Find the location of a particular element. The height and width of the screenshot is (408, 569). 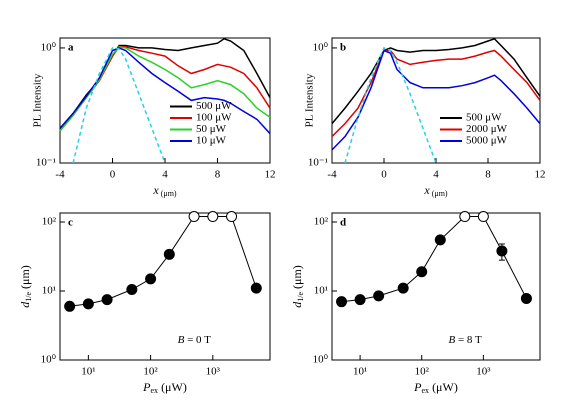

annotation-part: = 0 T is located at coordinates (197, 340).